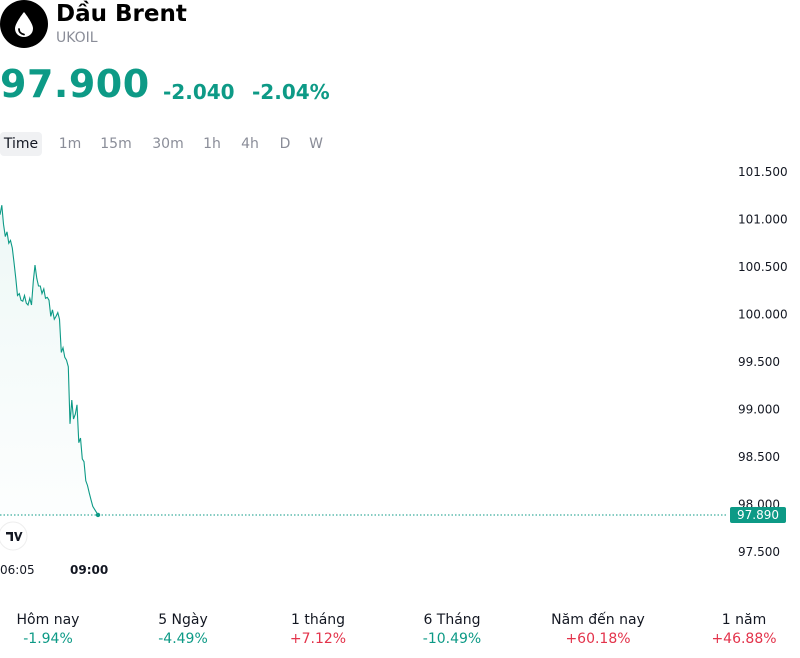  What do you see at coordinates (318, 629) in the screenshot?
I see `period-item: 1 tháng +7.12%` at bounding box center [318, 629].